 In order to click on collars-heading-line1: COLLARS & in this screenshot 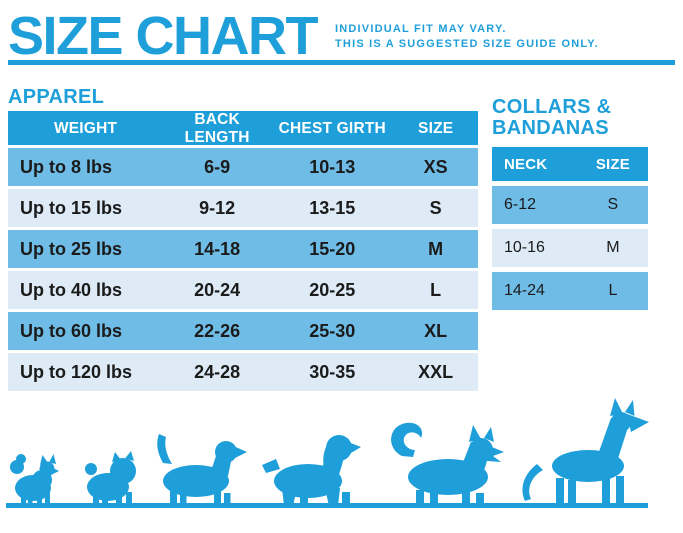, I will do `click(552, 107)`.